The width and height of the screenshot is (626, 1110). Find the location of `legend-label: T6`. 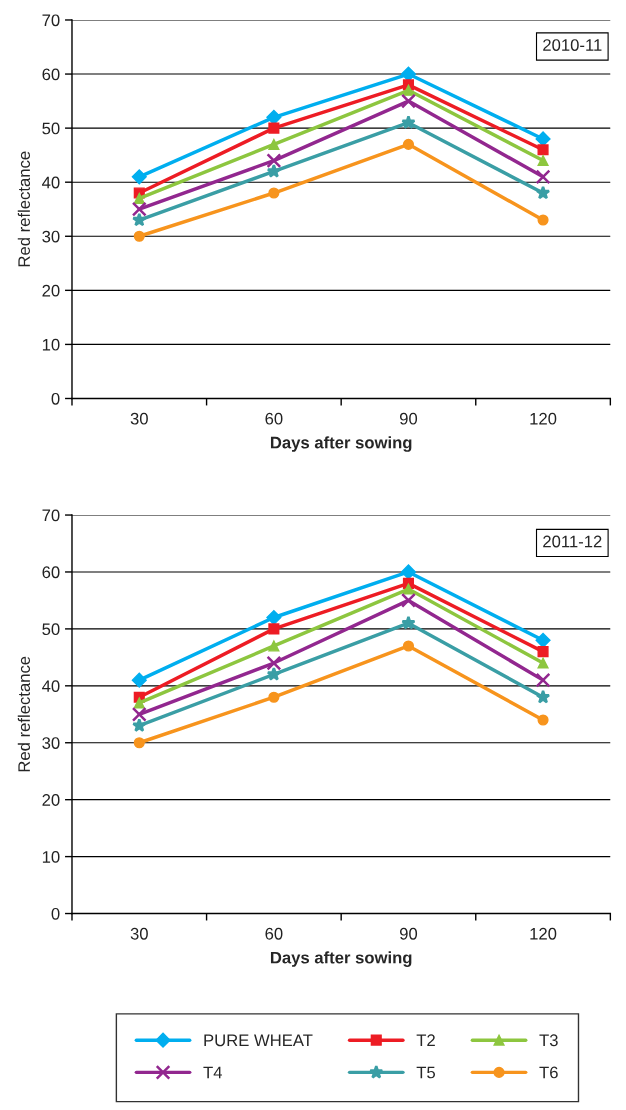

legend-label: T6 is located at coordinates (548, 1072).